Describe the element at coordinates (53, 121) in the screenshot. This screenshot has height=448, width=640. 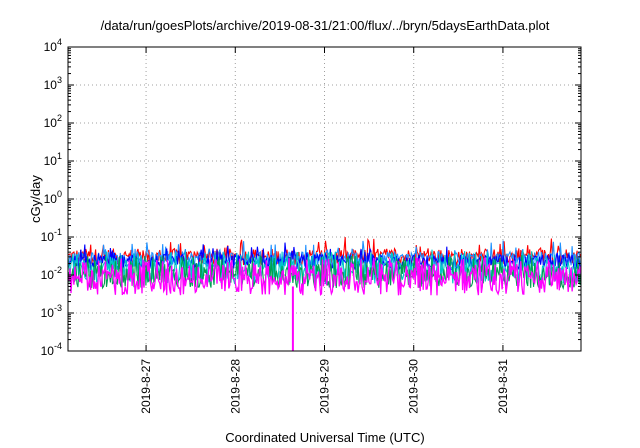
I see `y-tick-label: 10²` at that location.